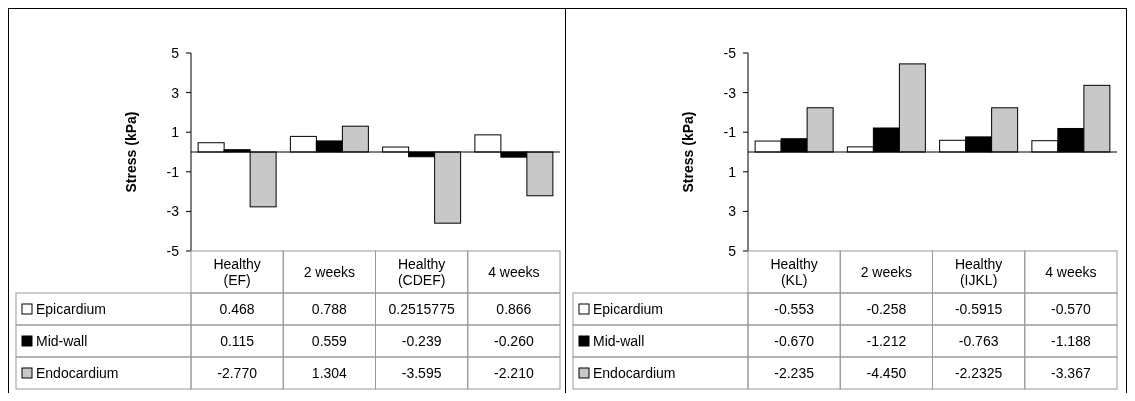  I want to click on x-tick-label: Healthy (IJKL), so click(978, 271).